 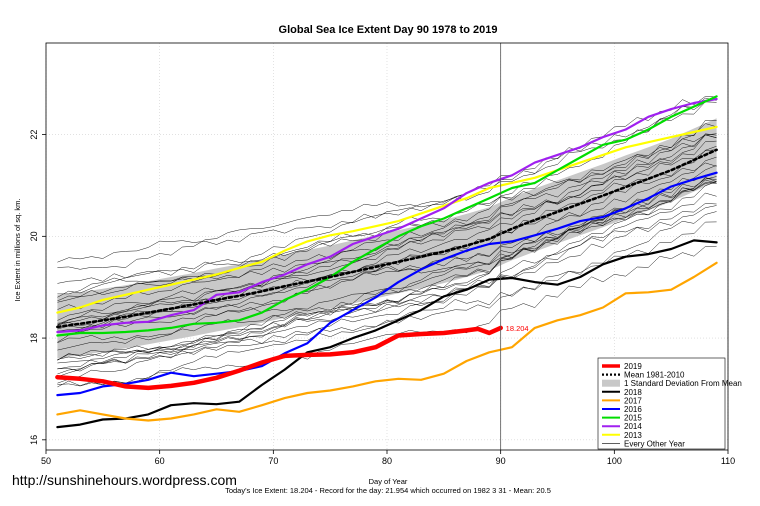 What do you see at coordinates (517, 328) in the screenshot?
I see `current-value-label: 18.204` at bounding box center [517, 328].